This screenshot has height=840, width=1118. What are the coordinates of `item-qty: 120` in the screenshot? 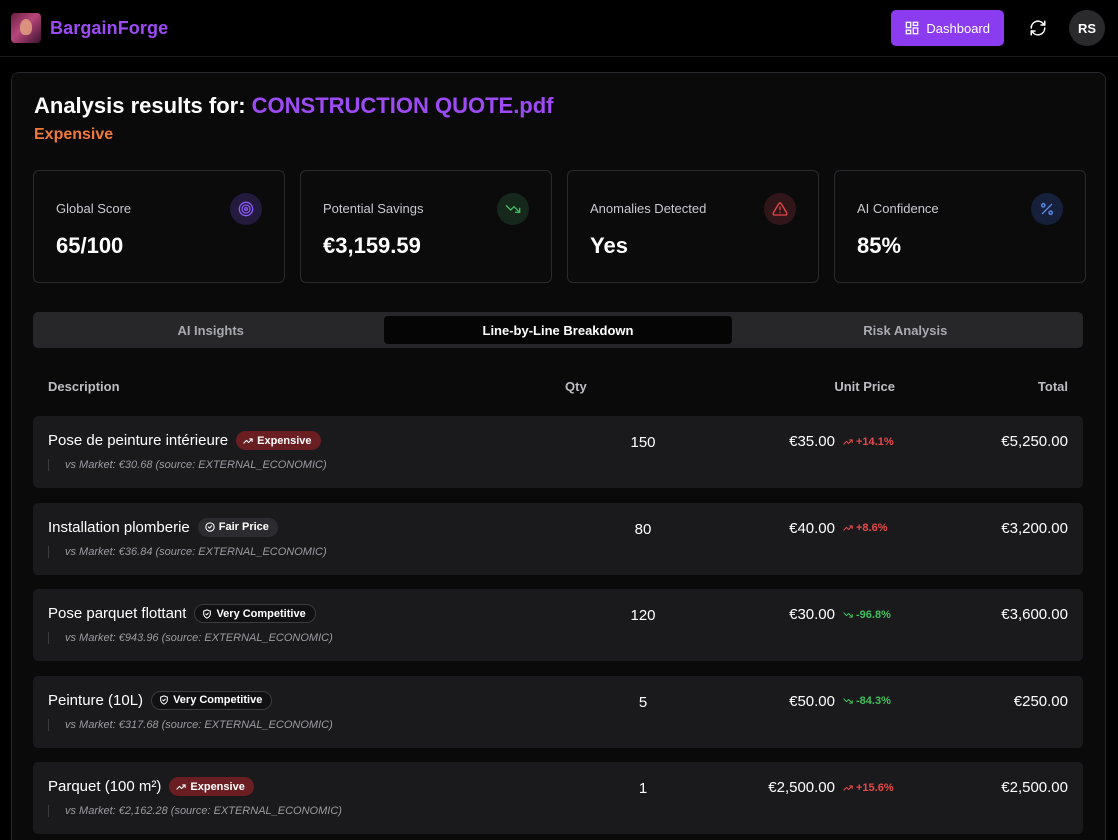 It's located at (643, 615).